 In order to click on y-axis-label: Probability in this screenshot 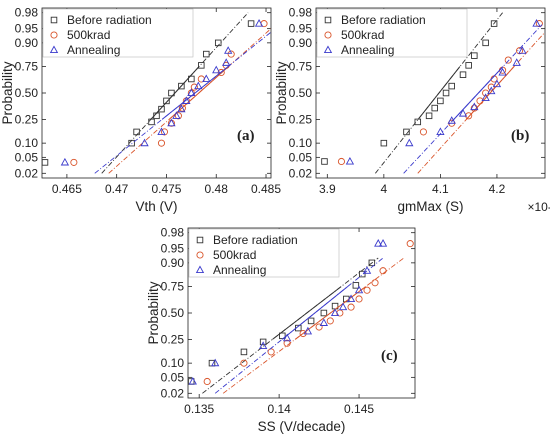, I will do `click(7, 92)`.